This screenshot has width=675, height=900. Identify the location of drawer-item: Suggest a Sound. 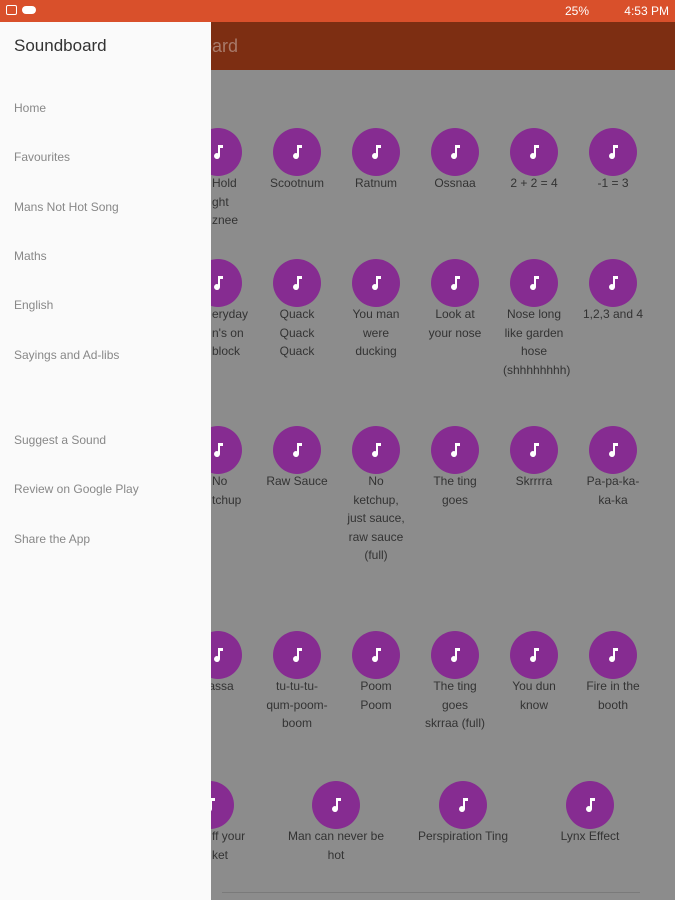
(60, 440).